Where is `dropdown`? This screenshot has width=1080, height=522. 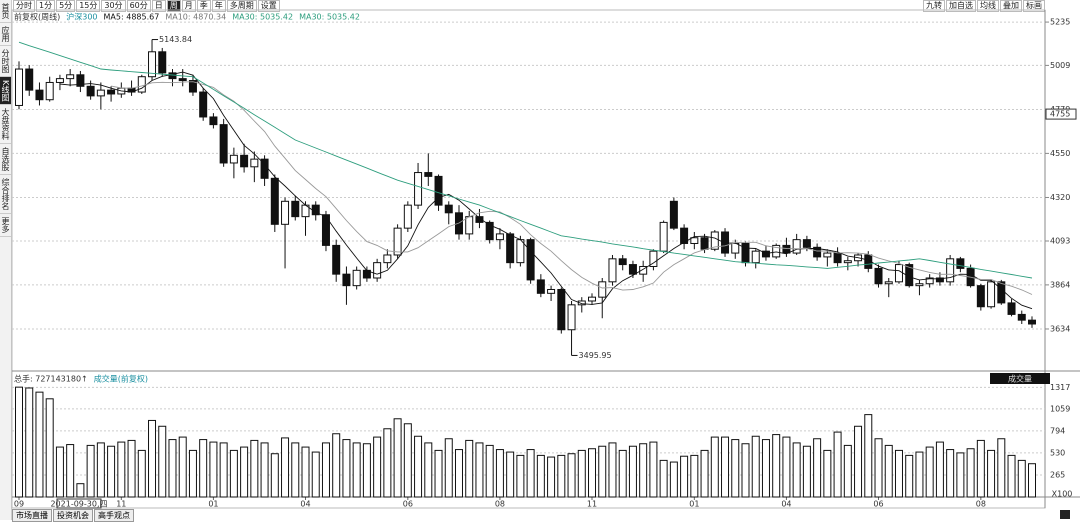 dropdown is located at coordinates (1020, 378).